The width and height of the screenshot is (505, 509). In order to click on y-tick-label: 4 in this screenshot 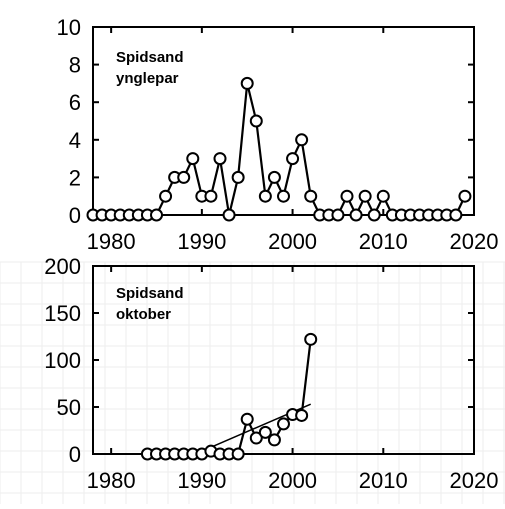, I will do `click(75, 140)`.